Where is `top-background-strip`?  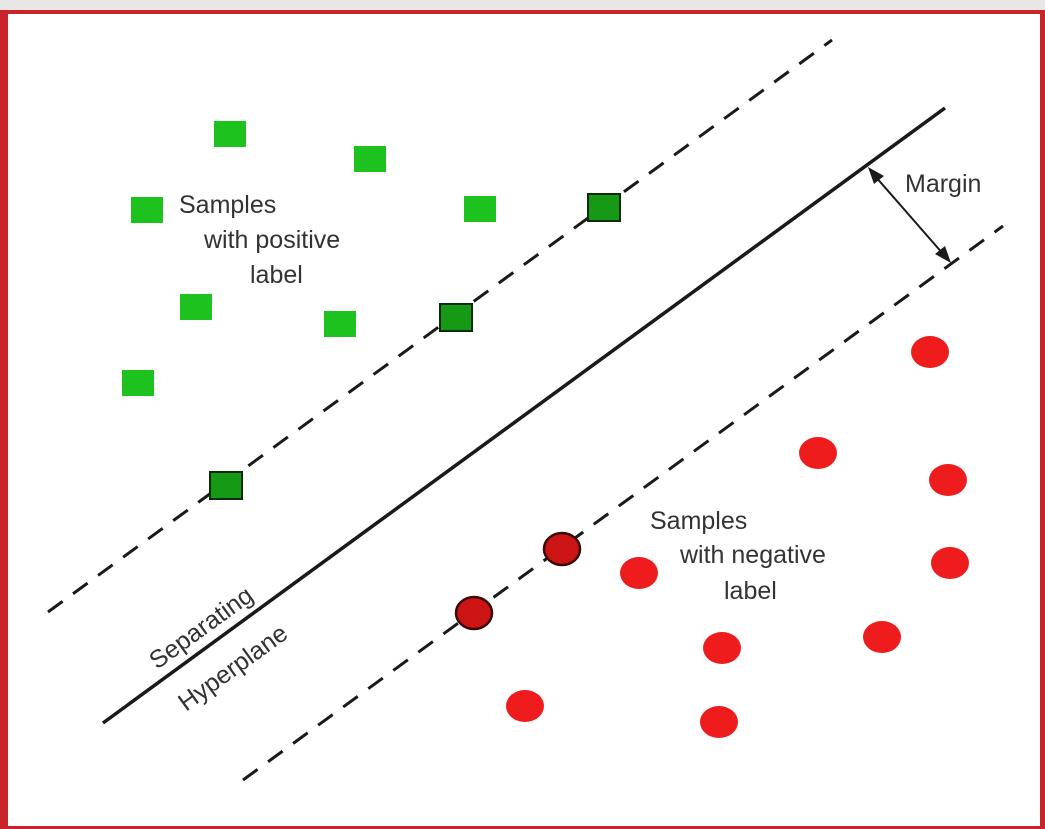 top-background-strip is located at coordinates (522, 5).